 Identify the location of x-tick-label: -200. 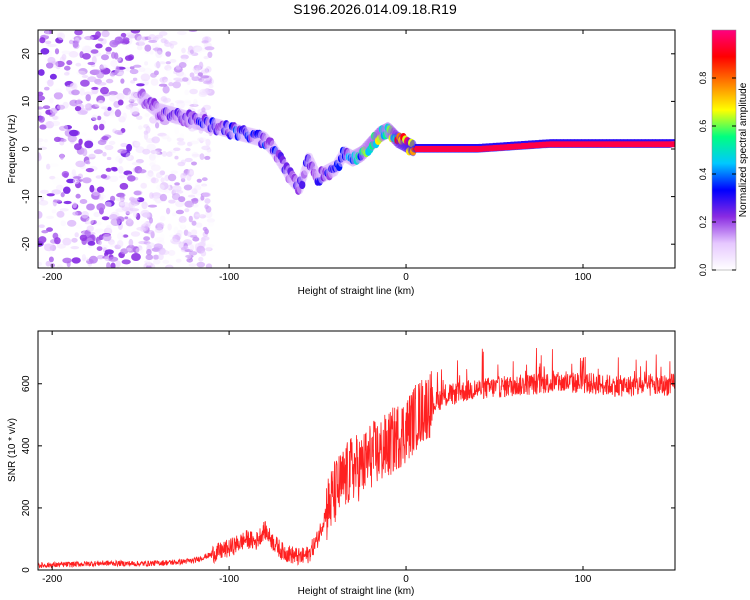
(52, 579).